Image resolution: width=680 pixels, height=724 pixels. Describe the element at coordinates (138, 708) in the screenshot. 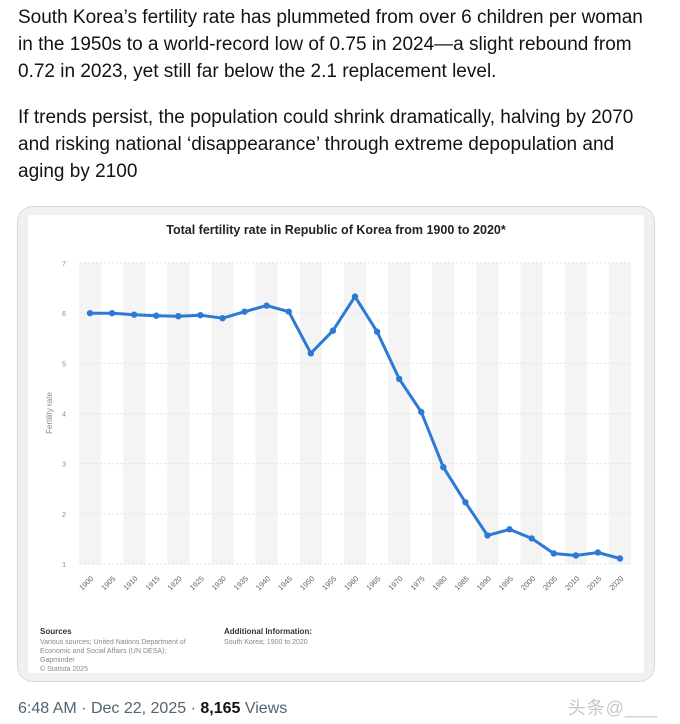

I see `tweet-date: Dec 22, 2025` at that location.